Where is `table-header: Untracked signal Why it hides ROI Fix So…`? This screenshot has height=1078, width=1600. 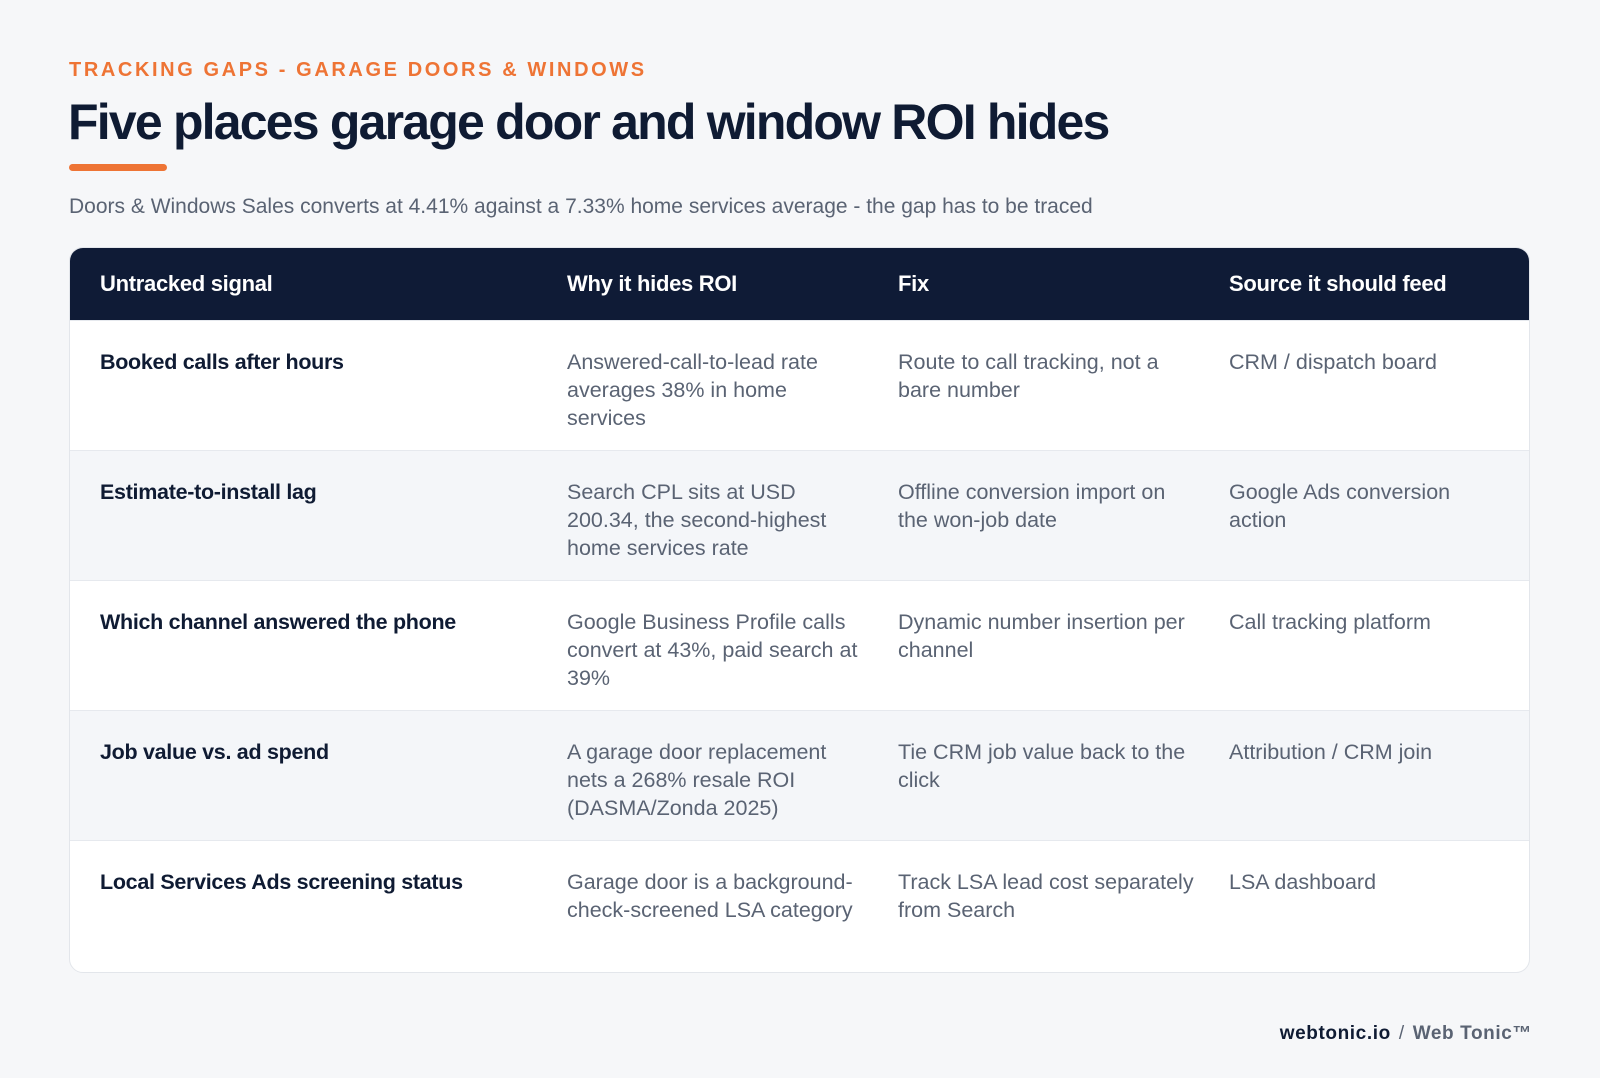
table-header: Untracked signal Why it hides ROI Fix So… is located at coordinates (799, 284).